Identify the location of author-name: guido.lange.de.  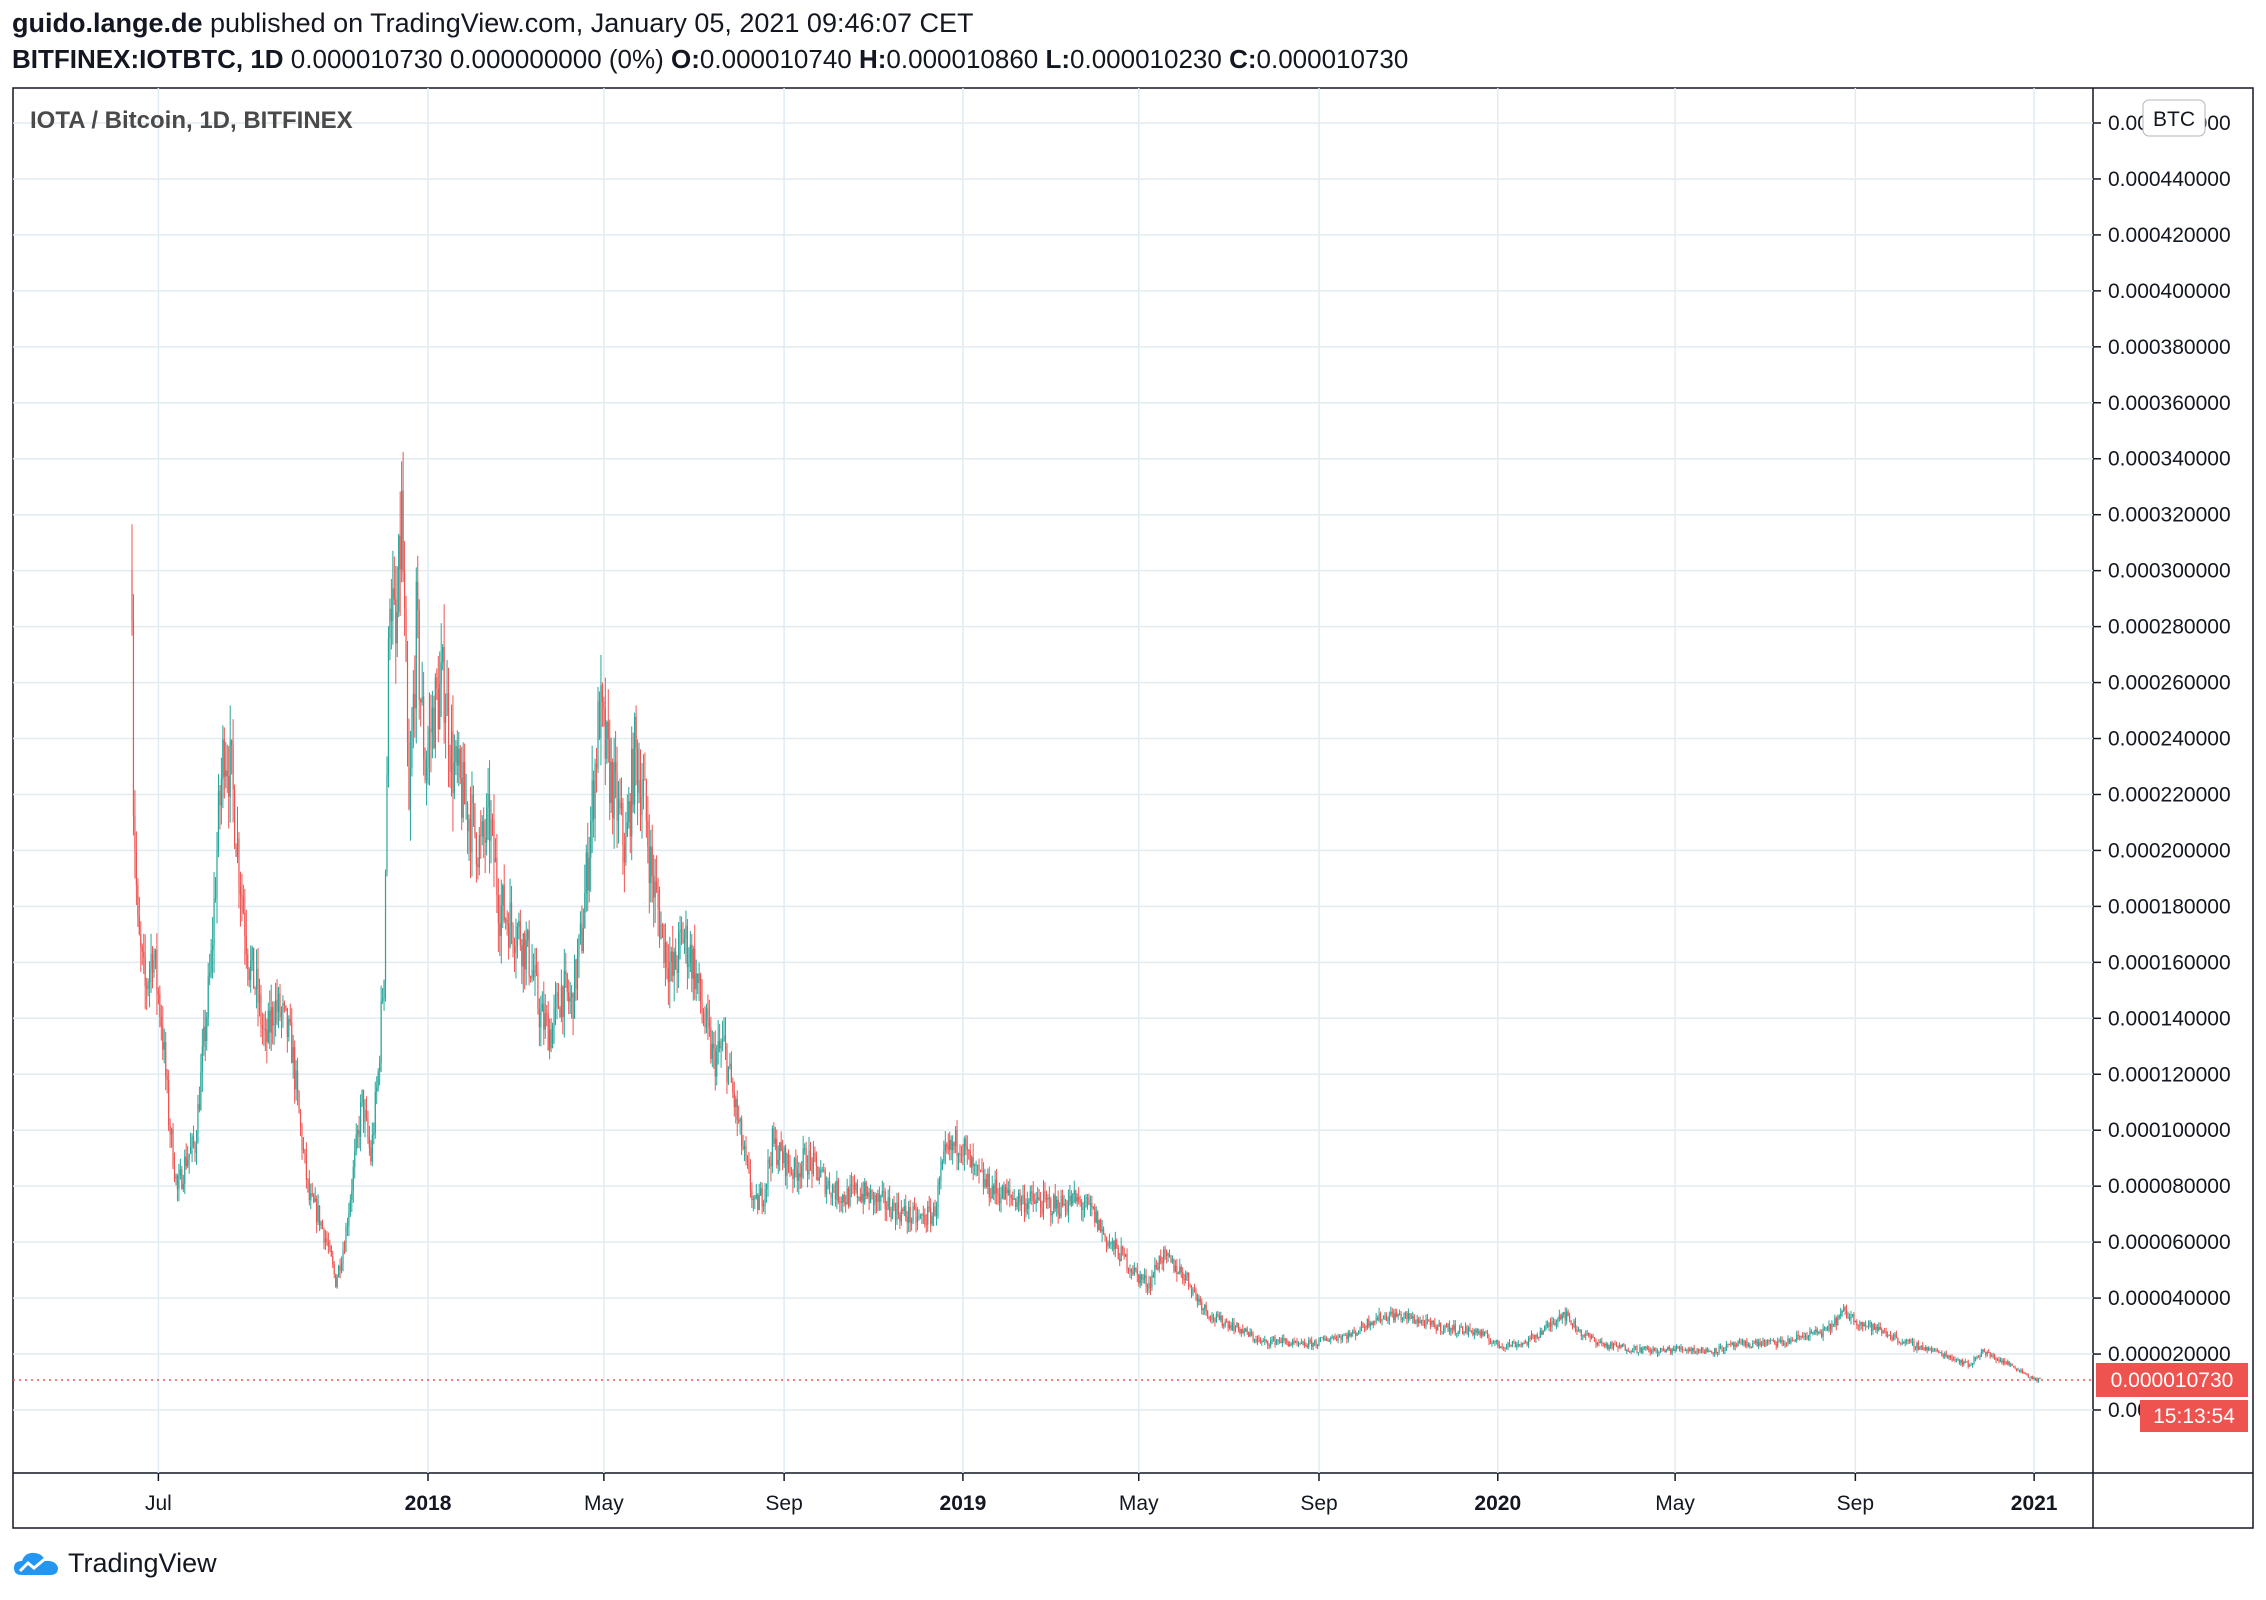
(107, 23).